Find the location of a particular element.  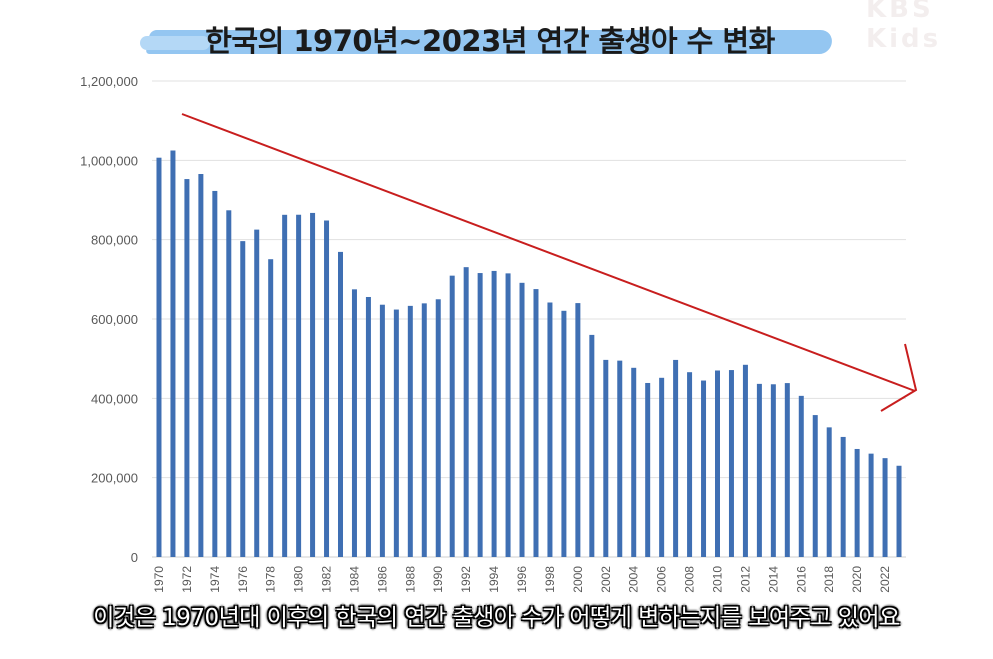

bar-2016 is located at coordinates (801, 476).